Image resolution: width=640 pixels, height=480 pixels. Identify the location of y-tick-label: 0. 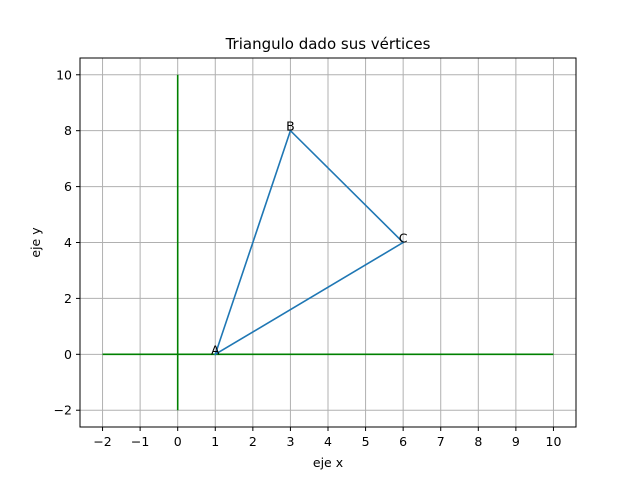
(68, 354).